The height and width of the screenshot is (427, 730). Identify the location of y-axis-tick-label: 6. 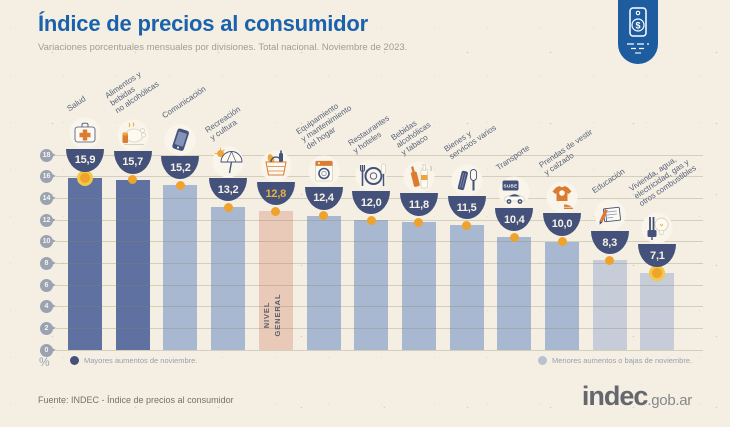
(46, 285).